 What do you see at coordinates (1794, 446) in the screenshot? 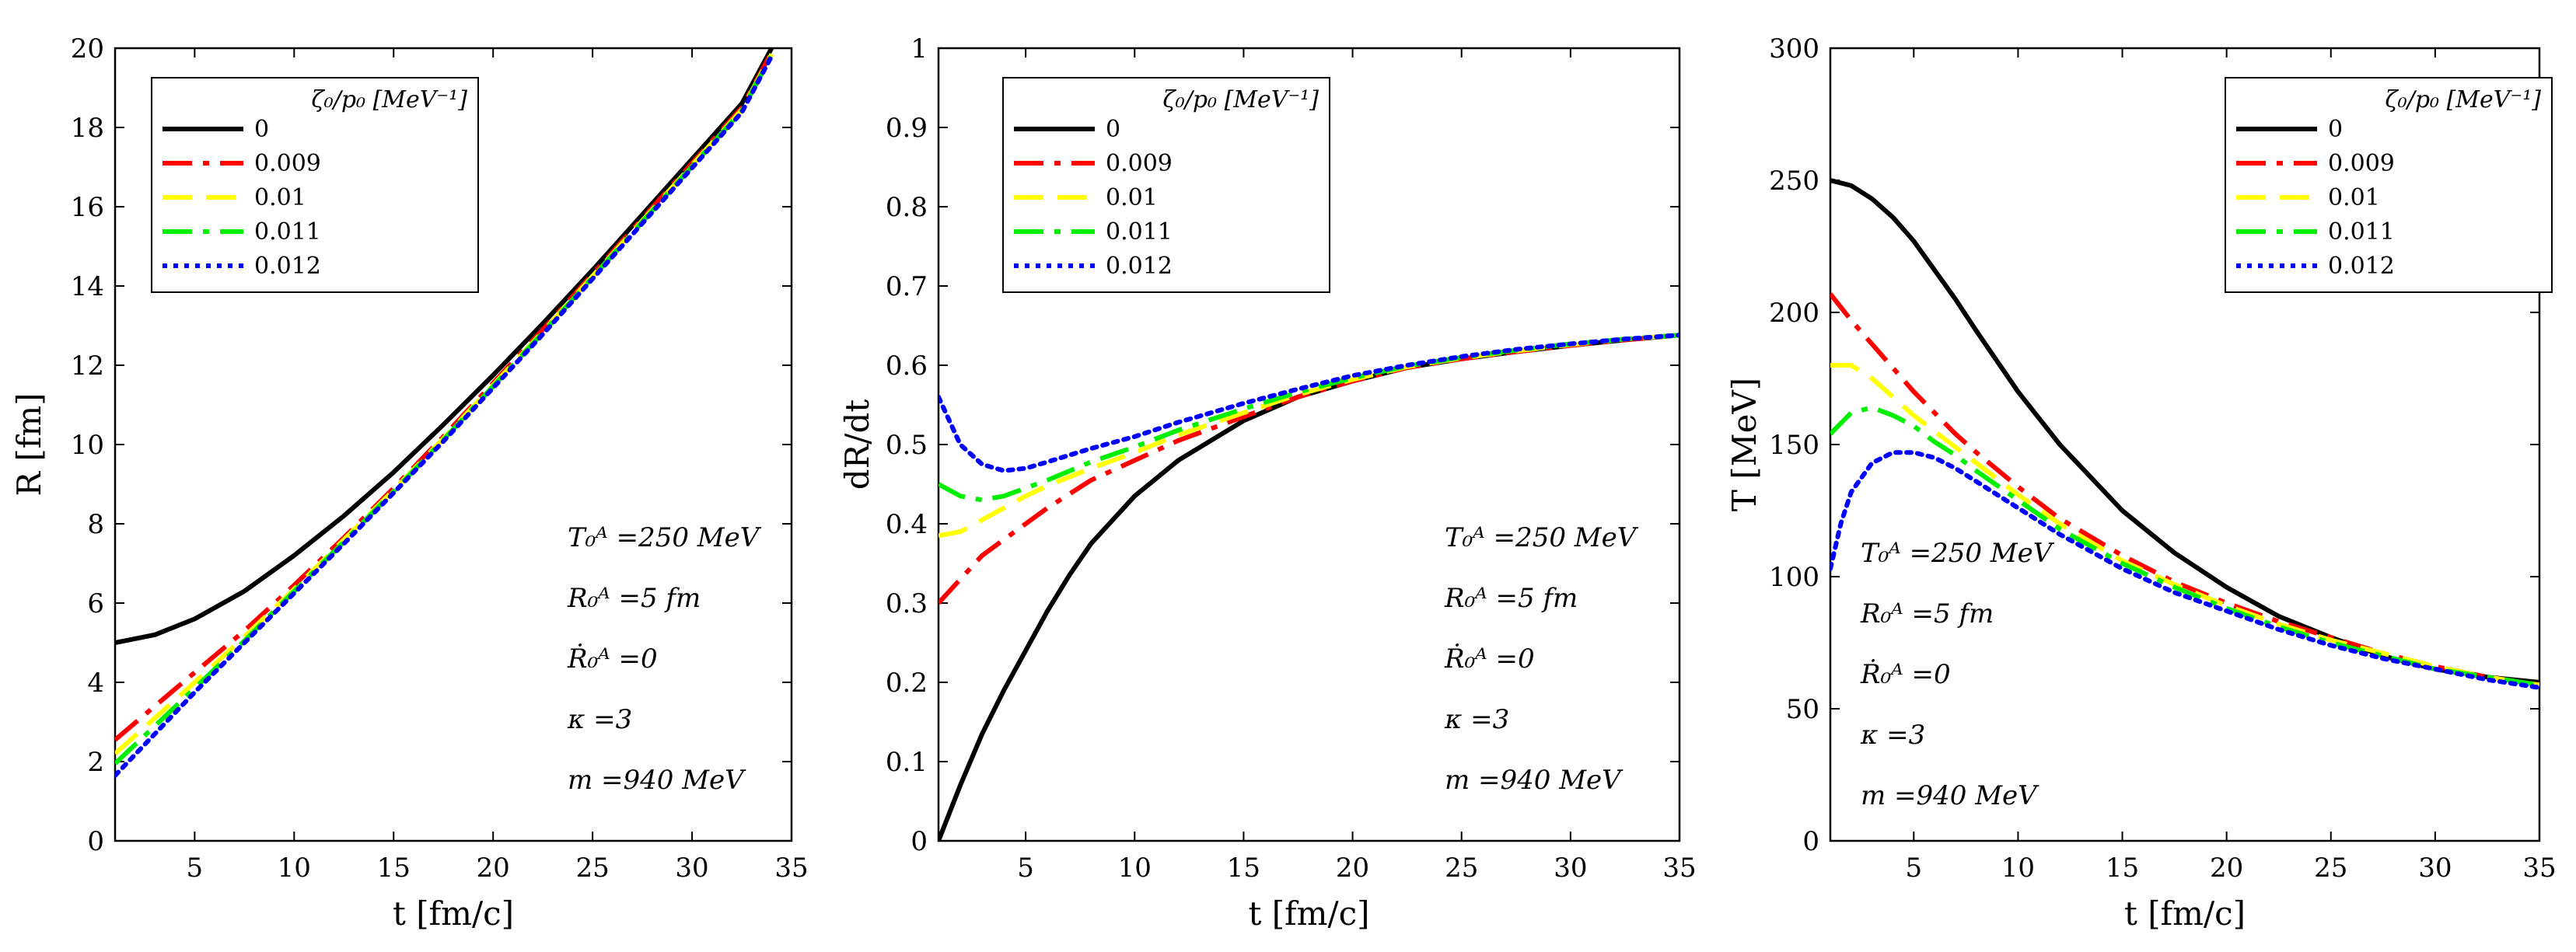
I see `y-tick-label: 150` at bounding box center [1794, 446].